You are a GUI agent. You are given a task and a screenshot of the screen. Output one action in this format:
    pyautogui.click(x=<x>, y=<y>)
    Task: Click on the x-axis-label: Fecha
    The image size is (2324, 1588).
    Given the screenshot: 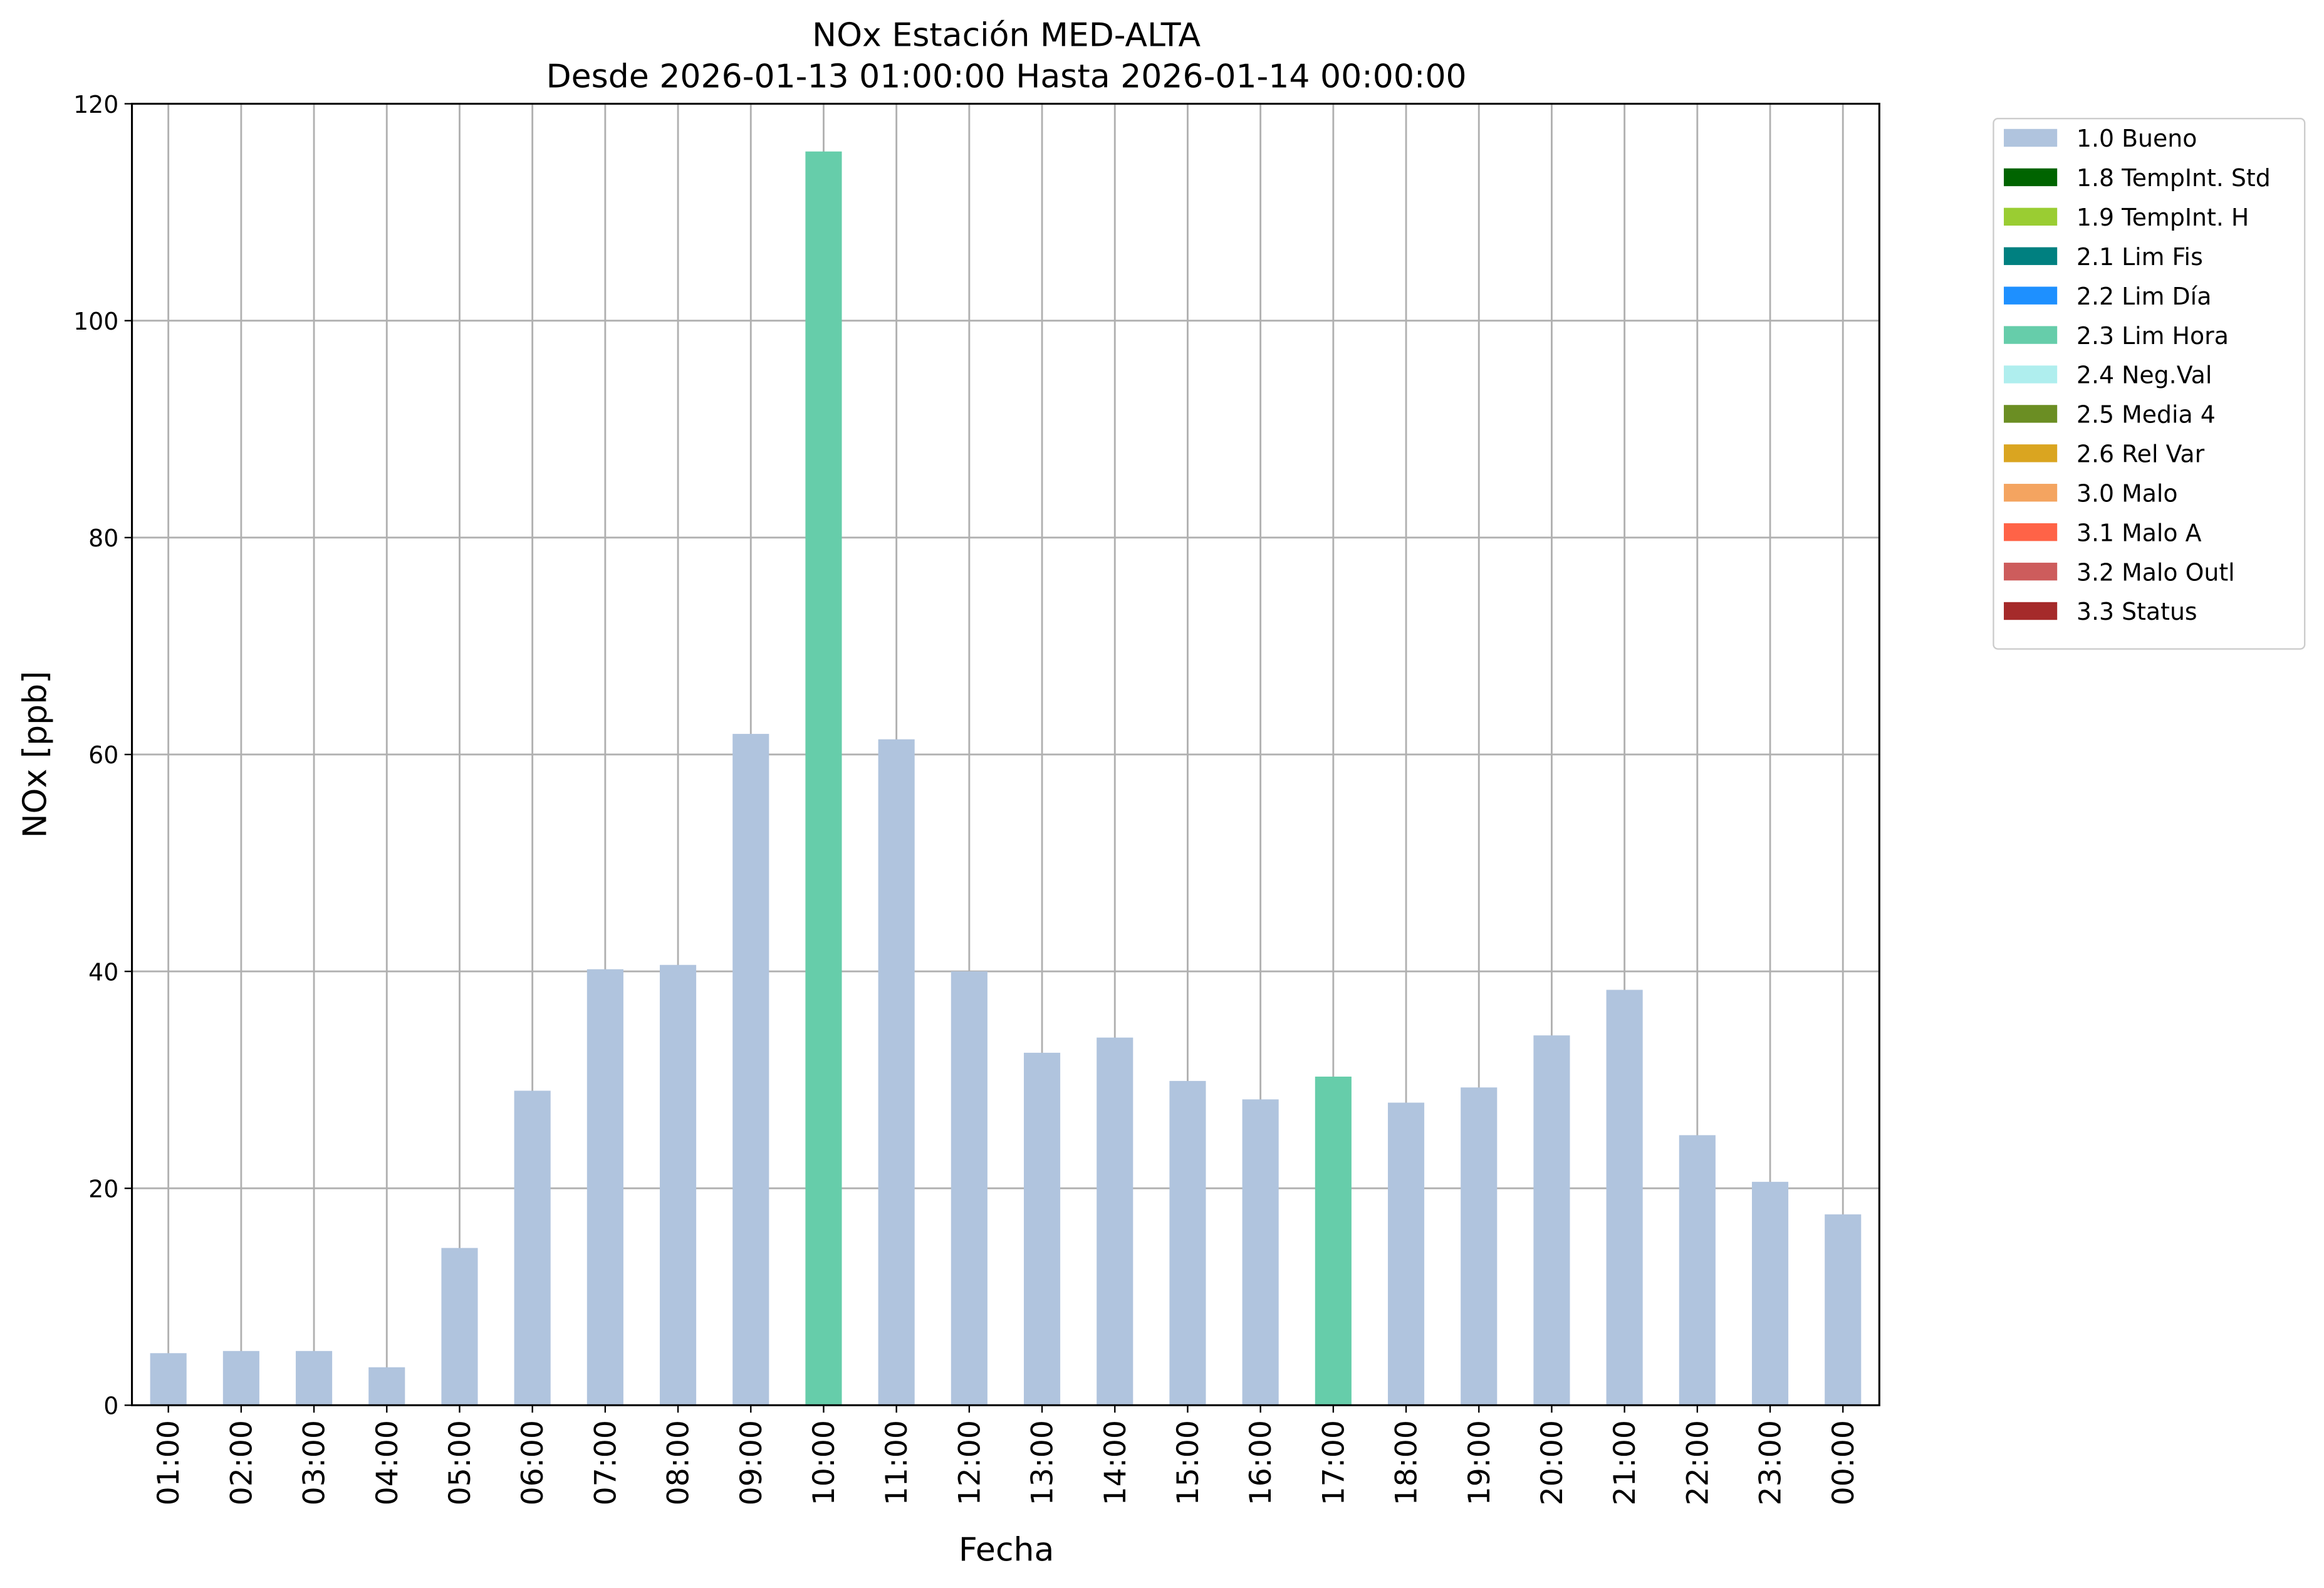 What is the action you would take?
    pyautogui.click(x=1007, y=1551)
    